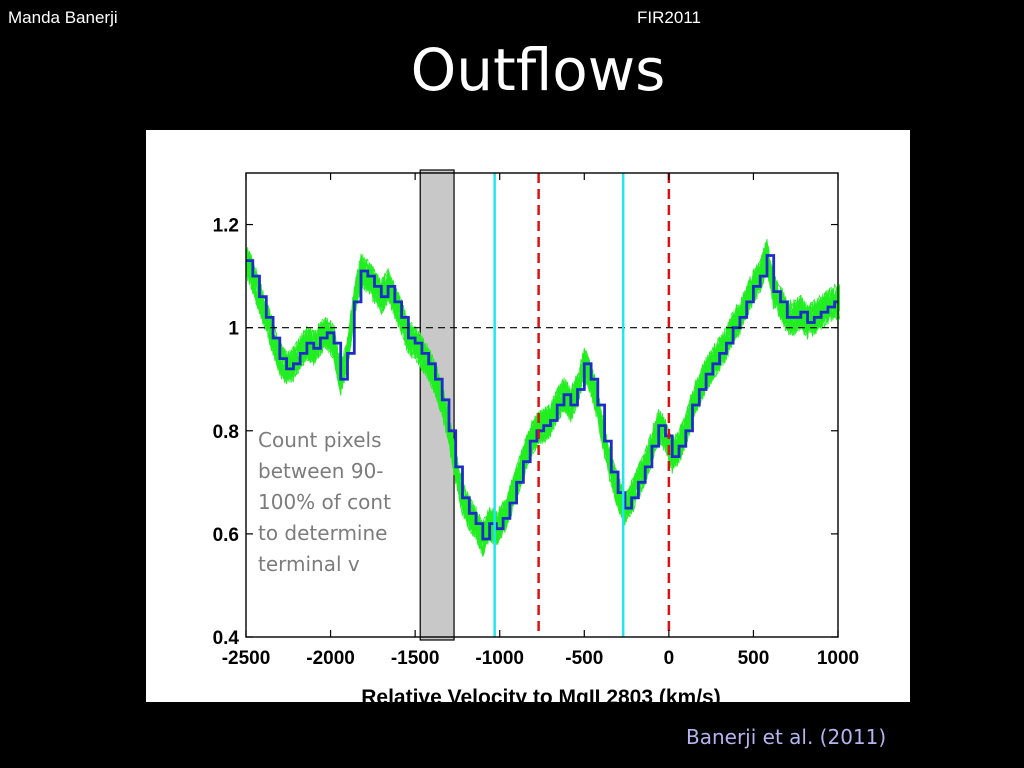 The width and height of the screenshot is (1024, 768). I want to click on y-tick-label: 1, so click(233, 329).